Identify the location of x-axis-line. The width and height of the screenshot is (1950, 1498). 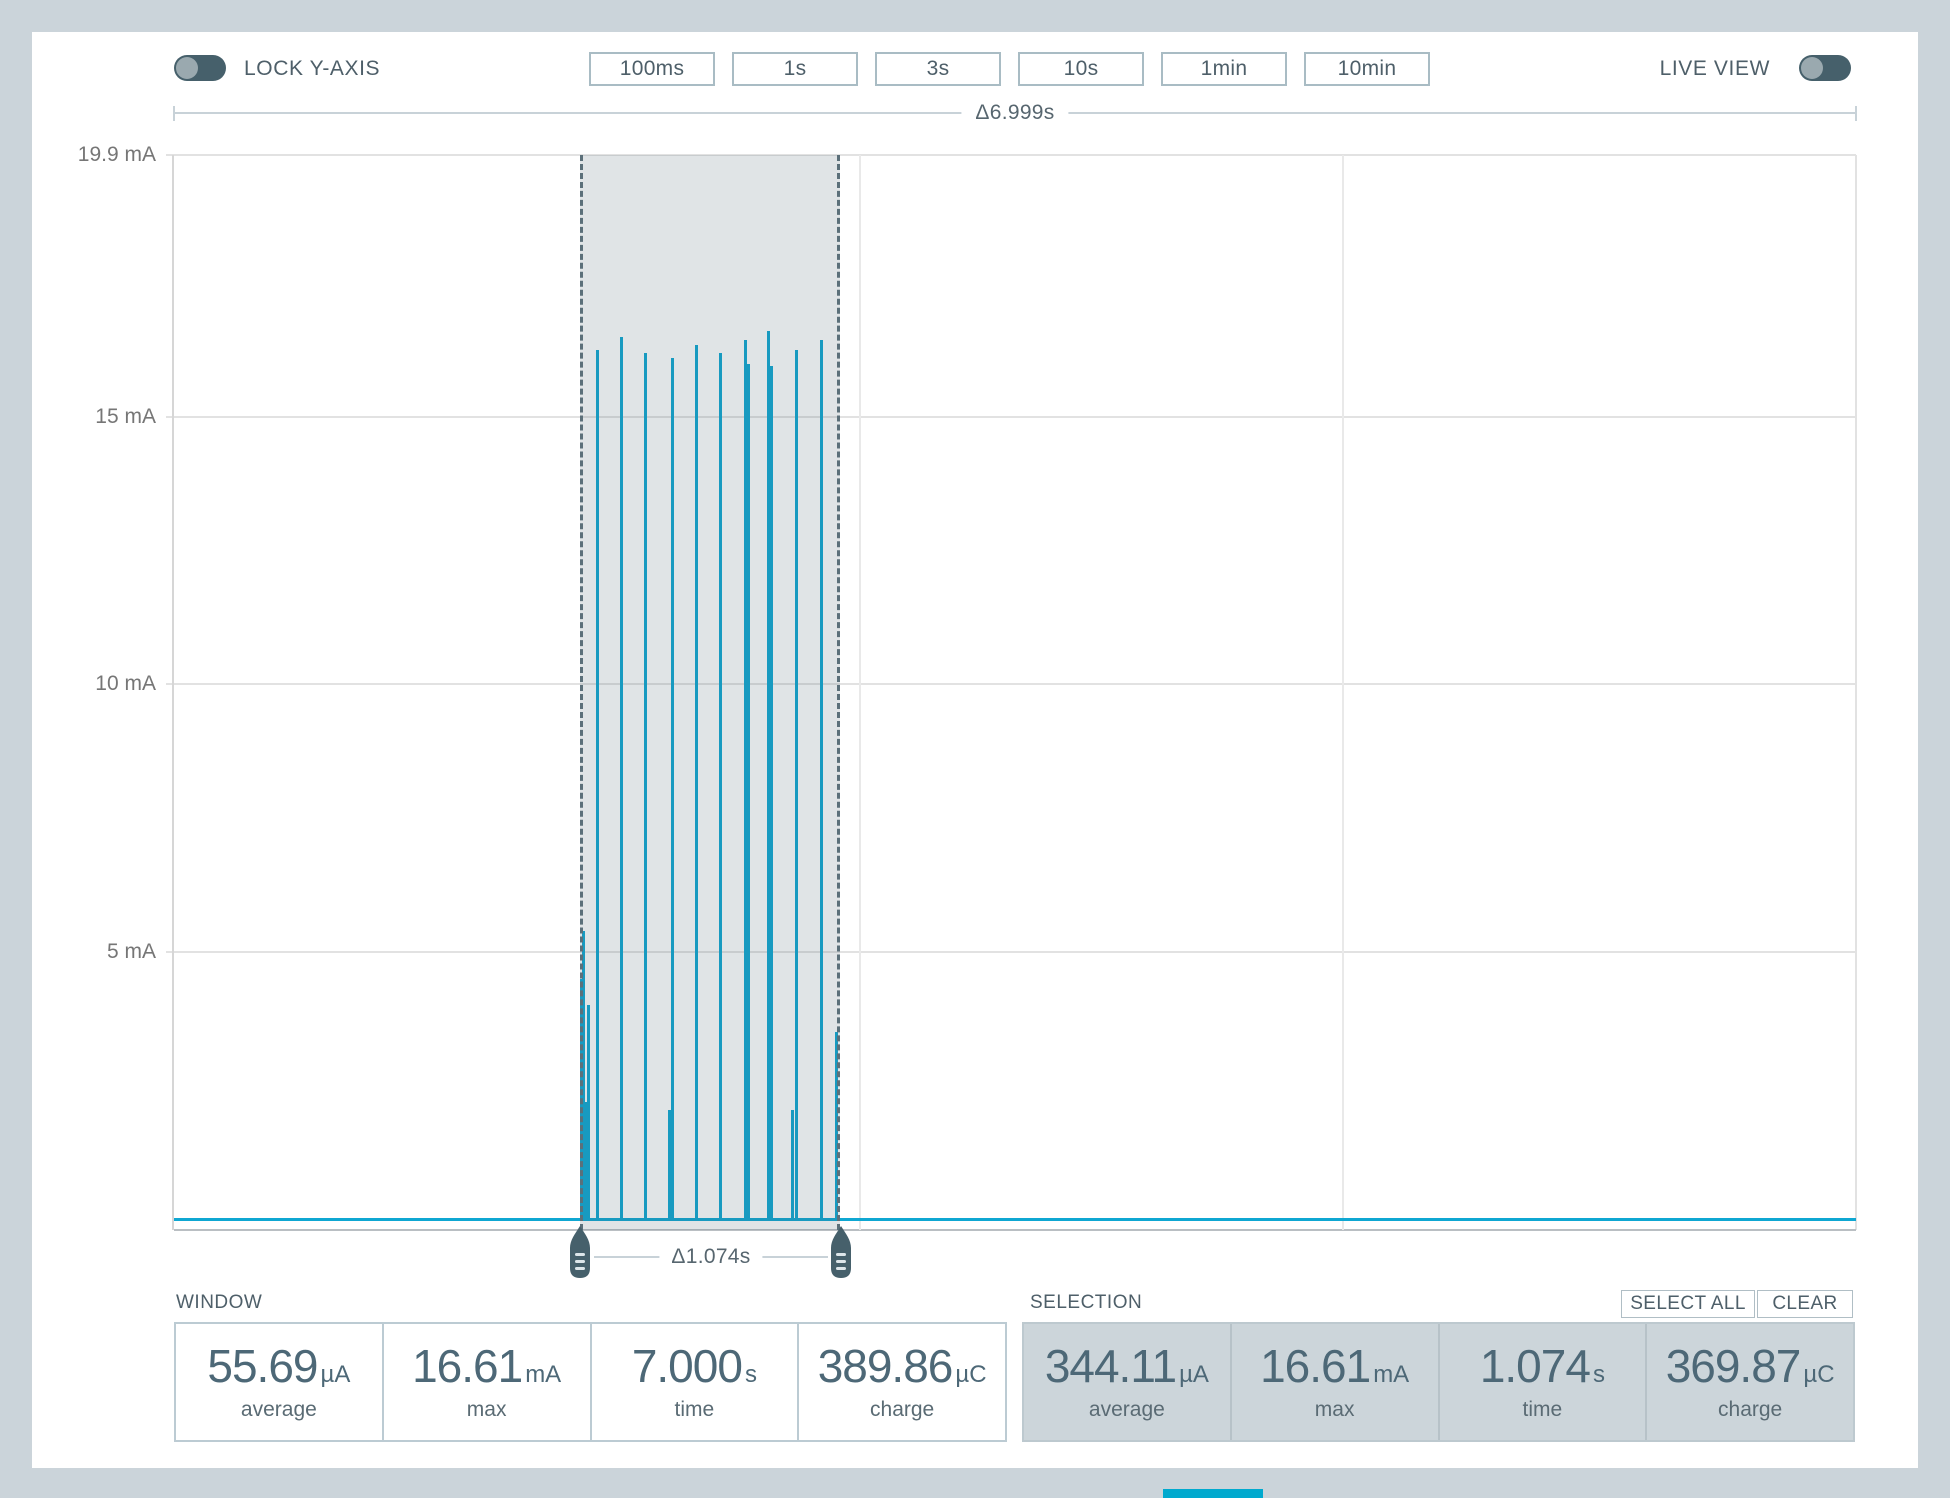
(1015, 1230).